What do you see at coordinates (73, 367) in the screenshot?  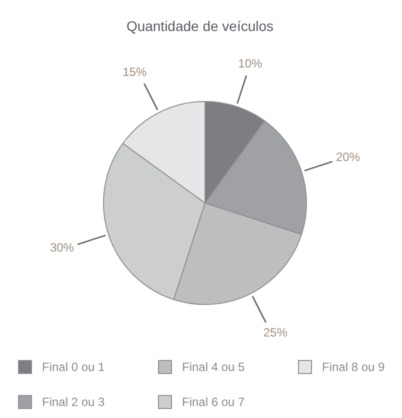 I see `legend-label: Final 0 ou 1` at bounding box center [73, 367].